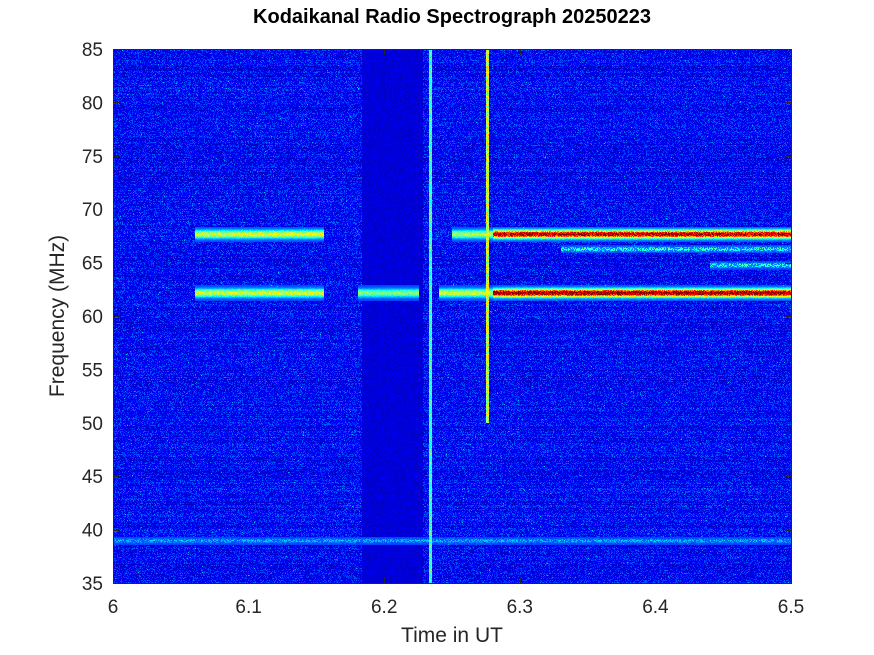 This screenshot has width=874, height=655. What do you see at coordinates (92, 50) in the screenshot?
I see `y-tick-label: 85` at bounding box center [92, 50].